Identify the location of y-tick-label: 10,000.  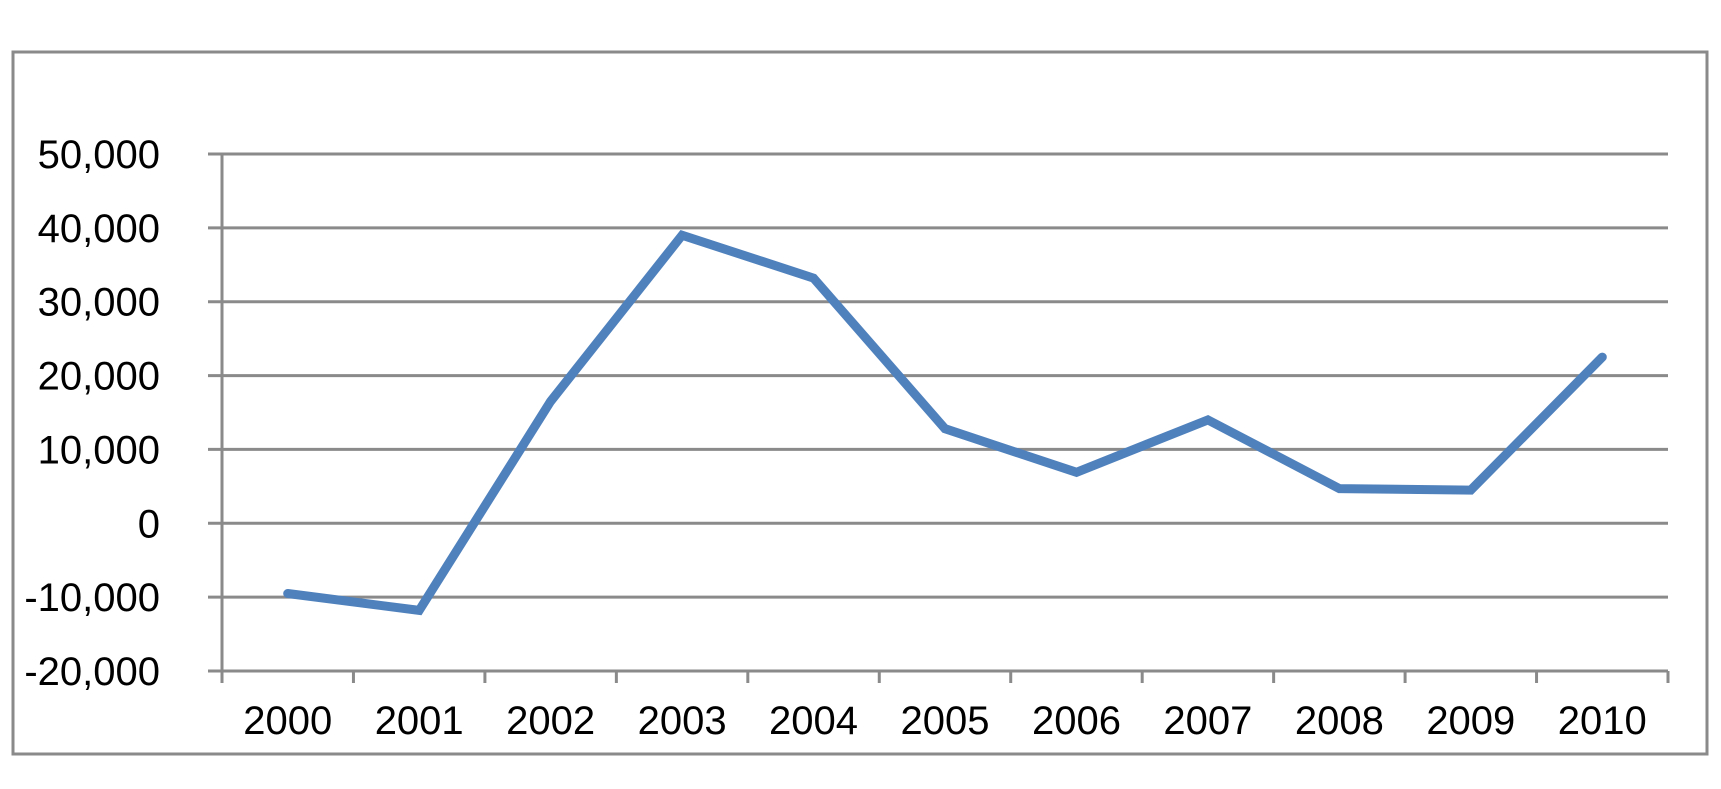
(99, 450).